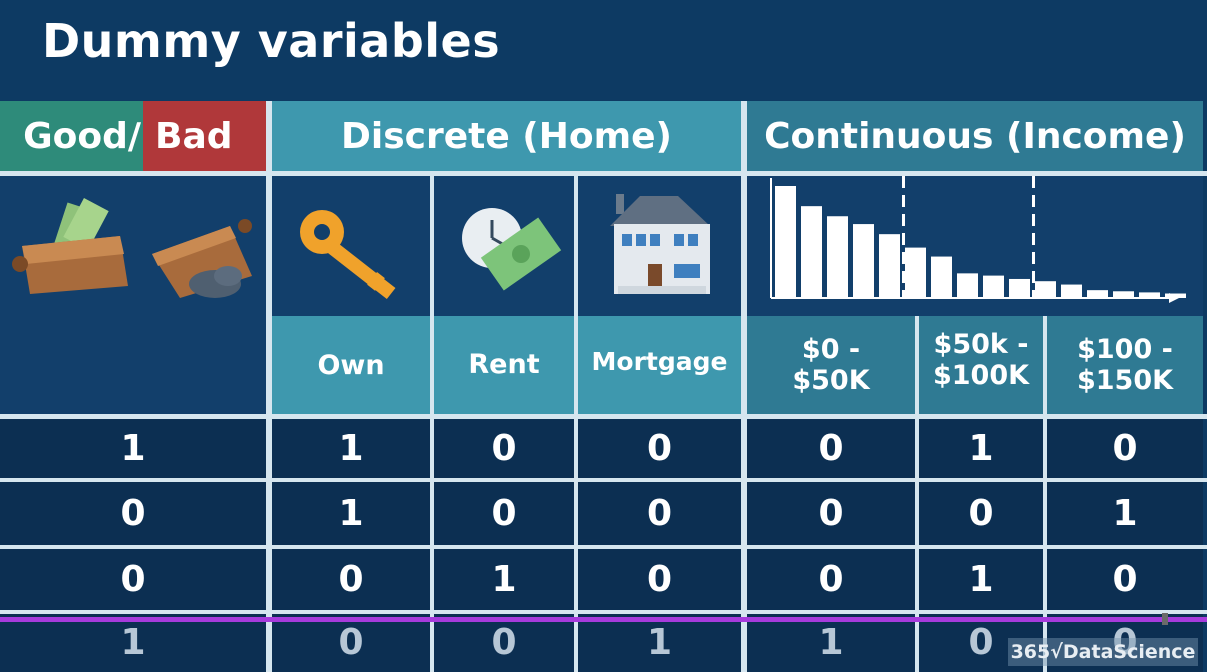 This screenshot has height=672, width=1207. I want to click on mortgage-icon-panel, so click(659, 246).